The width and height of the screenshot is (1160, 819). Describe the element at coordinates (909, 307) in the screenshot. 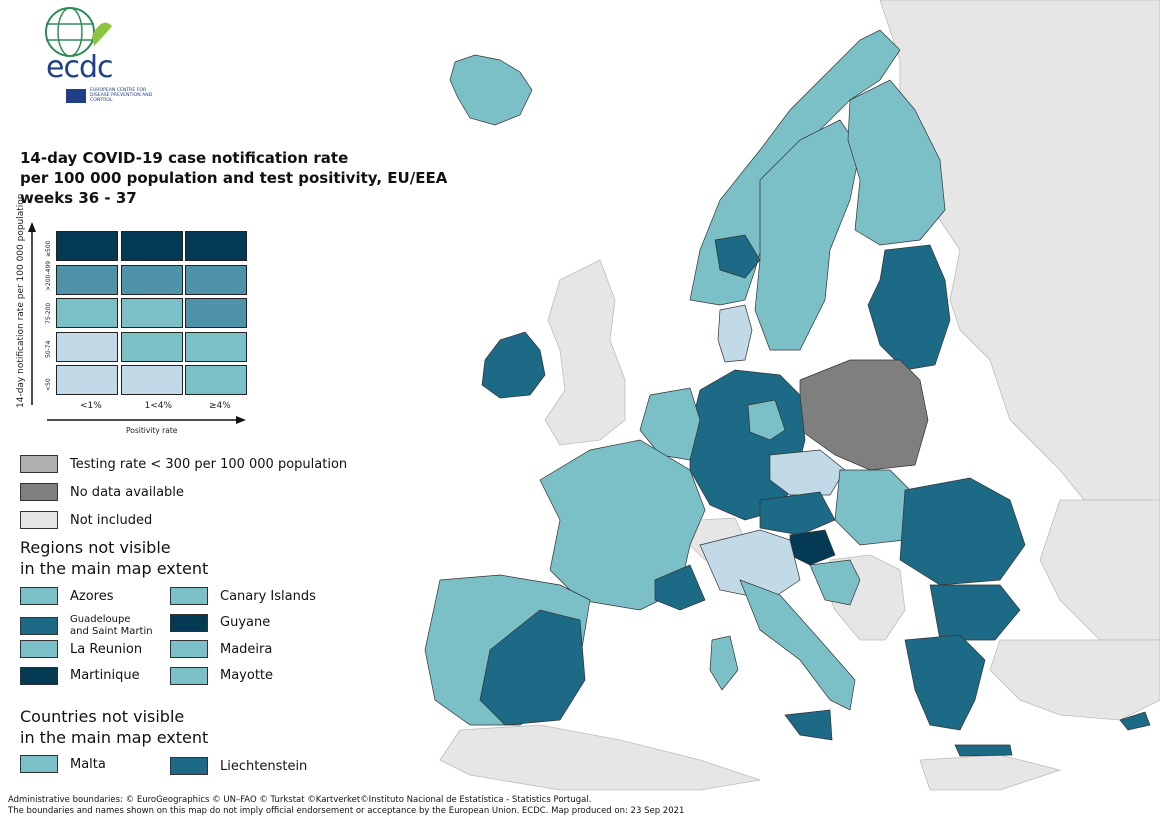

I see `region-baltics` at that location.